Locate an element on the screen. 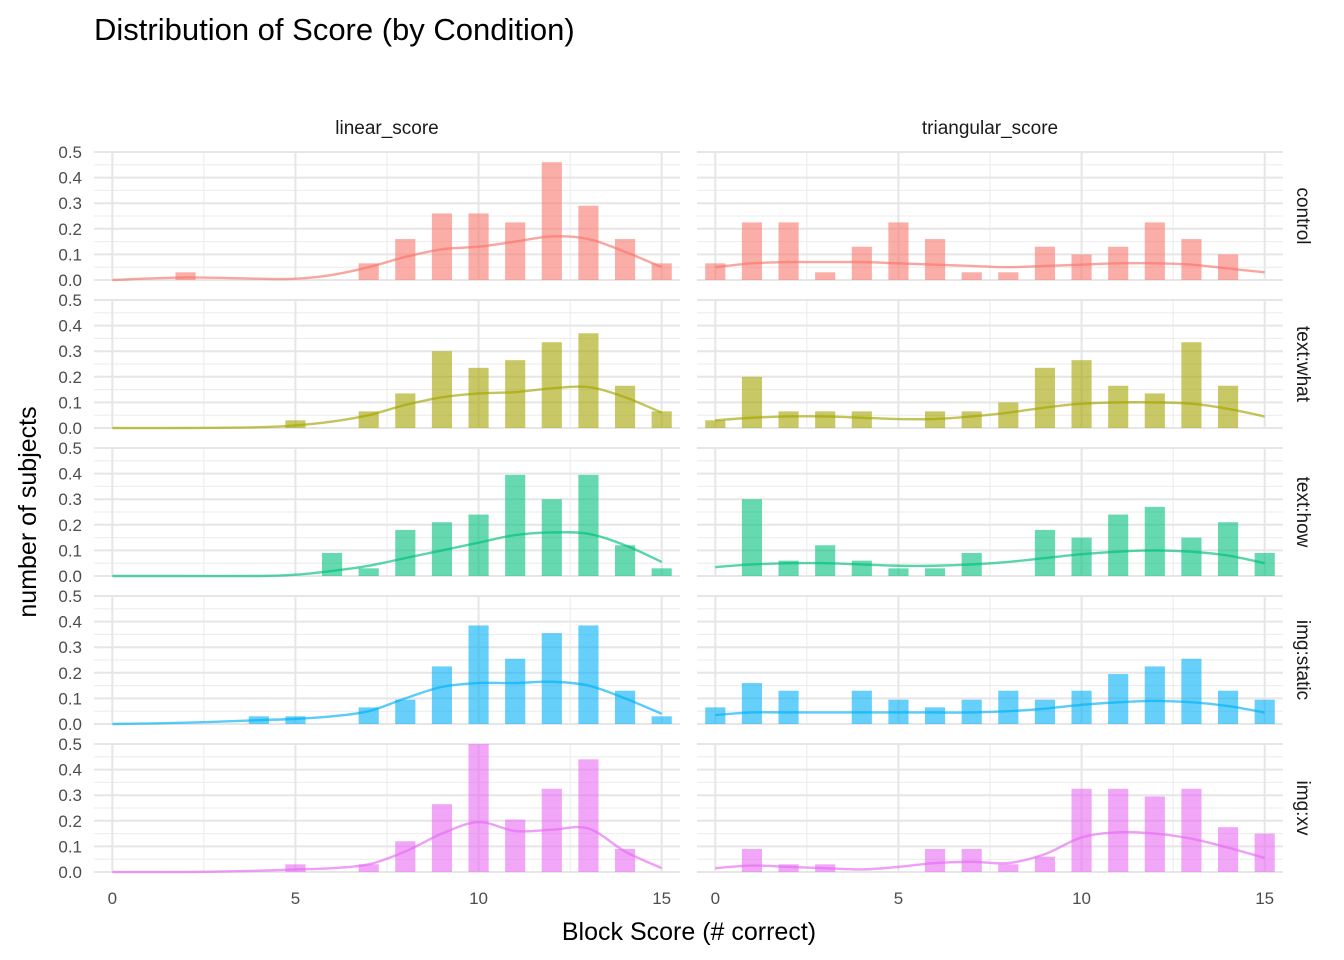 The image size is (1344, 960). x-tick-label: 5 is located at coordinates (898, 898).